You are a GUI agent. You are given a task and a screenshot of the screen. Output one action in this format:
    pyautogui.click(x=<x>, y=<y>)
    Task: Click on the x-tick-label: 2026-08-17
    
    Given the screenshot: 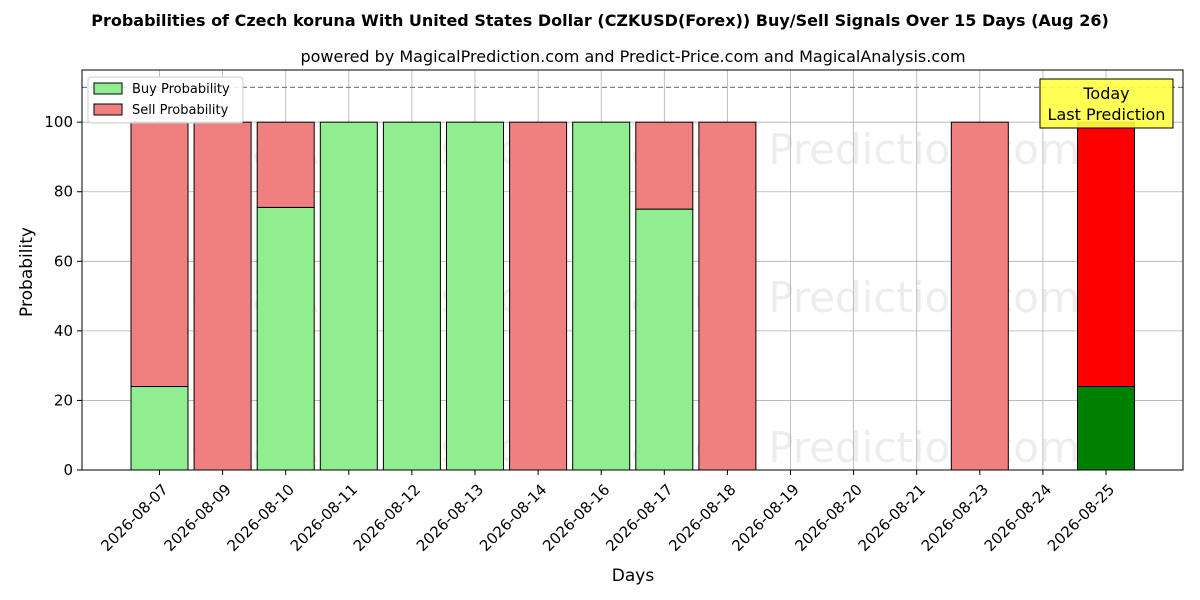 What is the action you would take?
    pyautogui.click(x=639, y=518)
    